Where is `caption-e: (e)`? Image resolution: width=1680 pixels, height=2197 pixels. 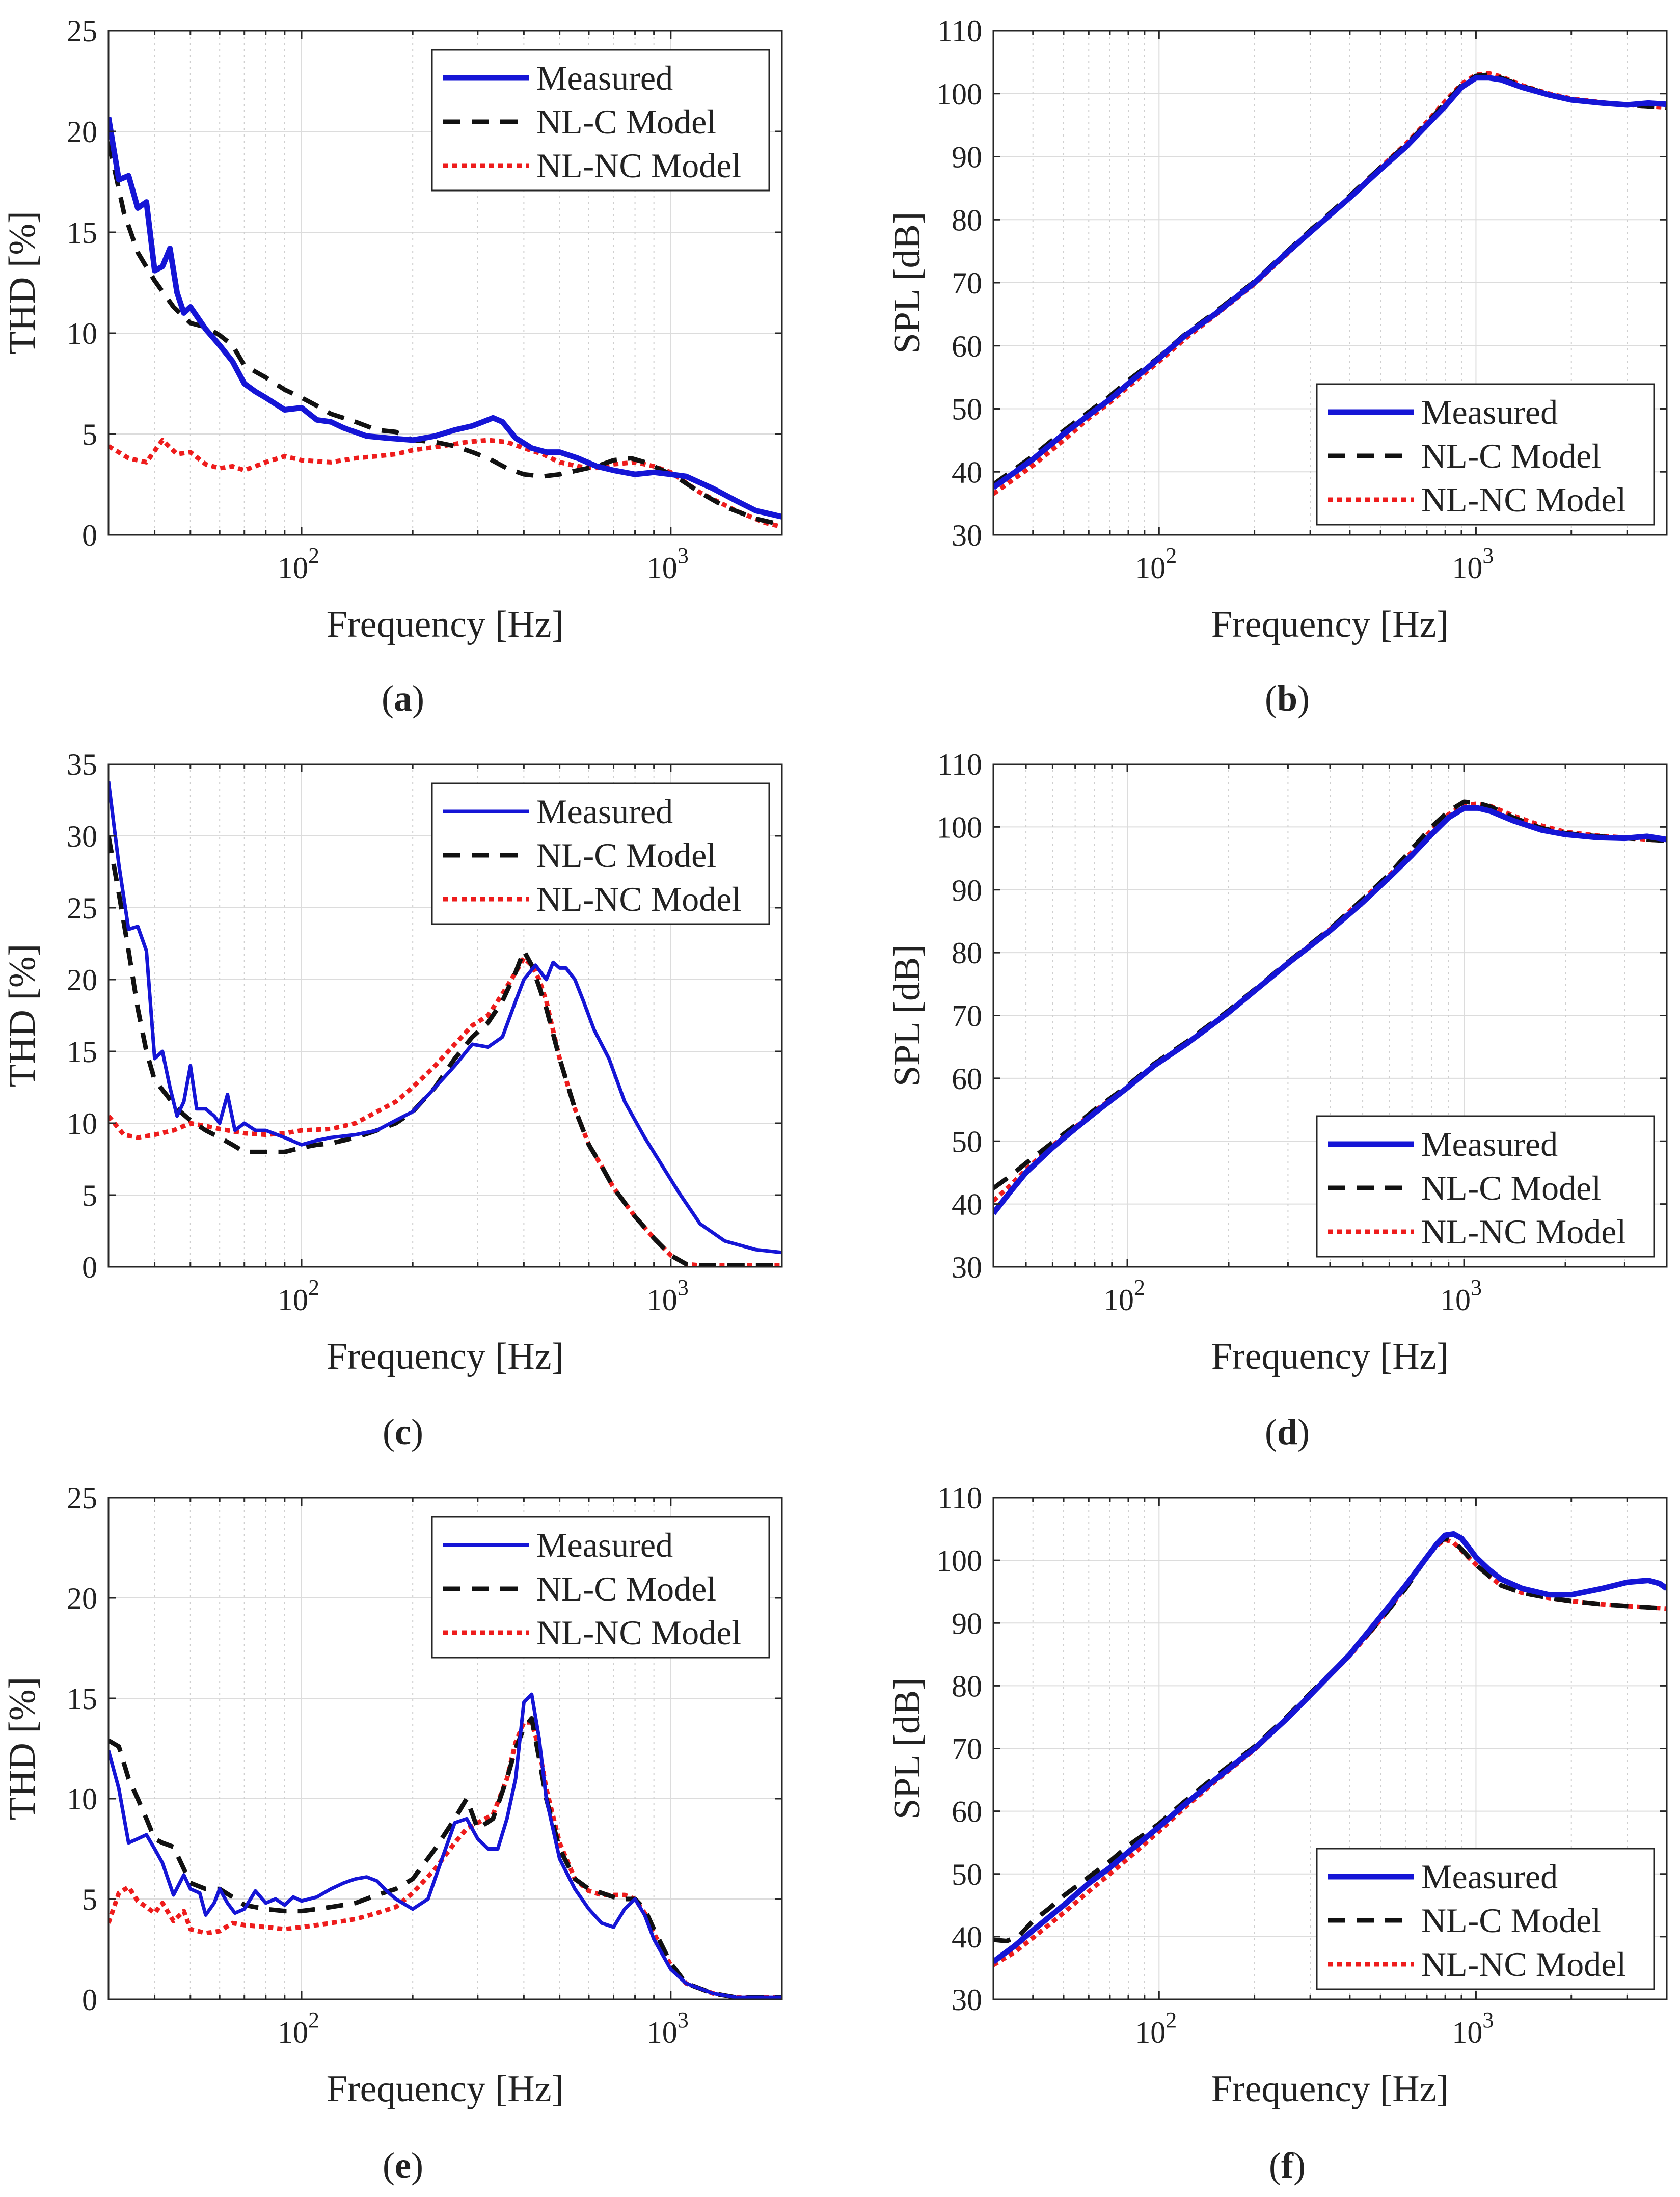
caption-e: (e) is located at coordinates (403, 2165).